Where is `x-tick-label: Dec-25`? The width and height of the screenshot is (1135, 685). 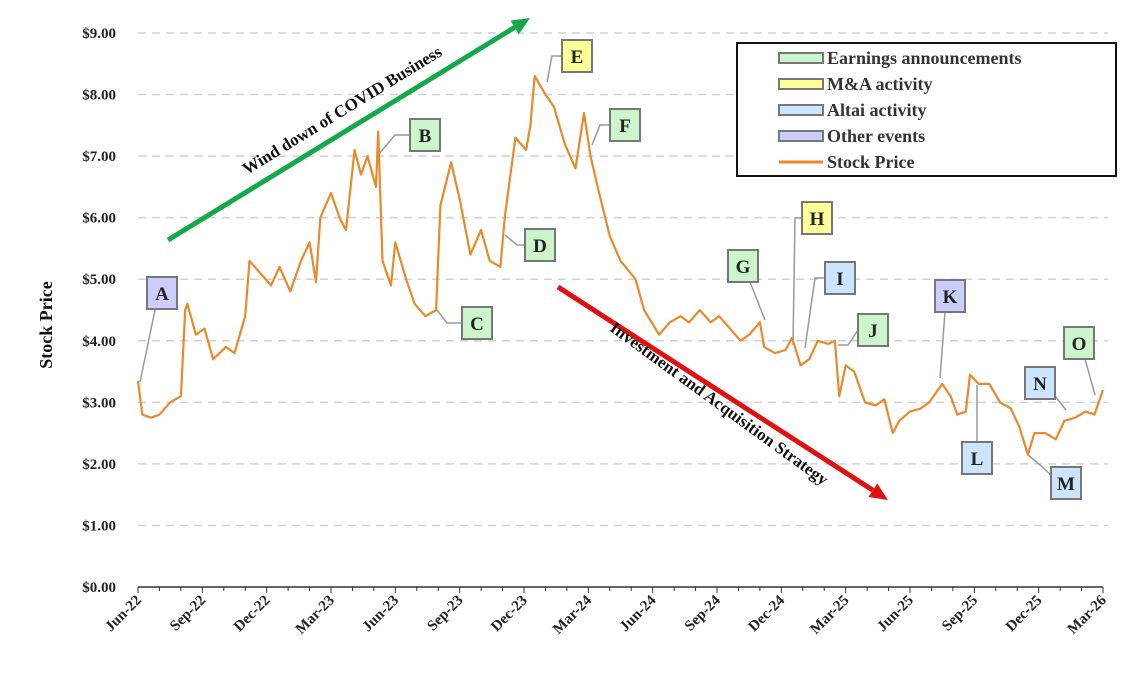 x-tick-label: Dec-25 is located at coordinates (1024, 614).